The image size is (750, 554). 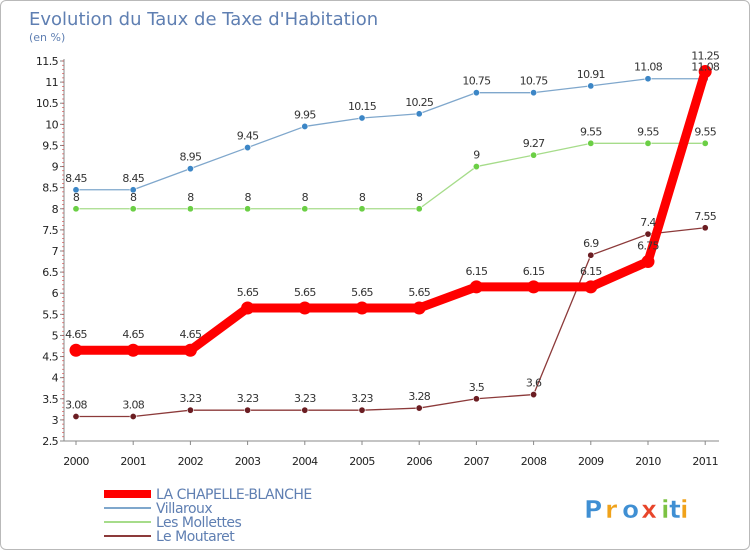 What do you see at coordinates (51, 82) in the screenshot?
I see `y-tick-label: 11` at bounding box center [51, 82].